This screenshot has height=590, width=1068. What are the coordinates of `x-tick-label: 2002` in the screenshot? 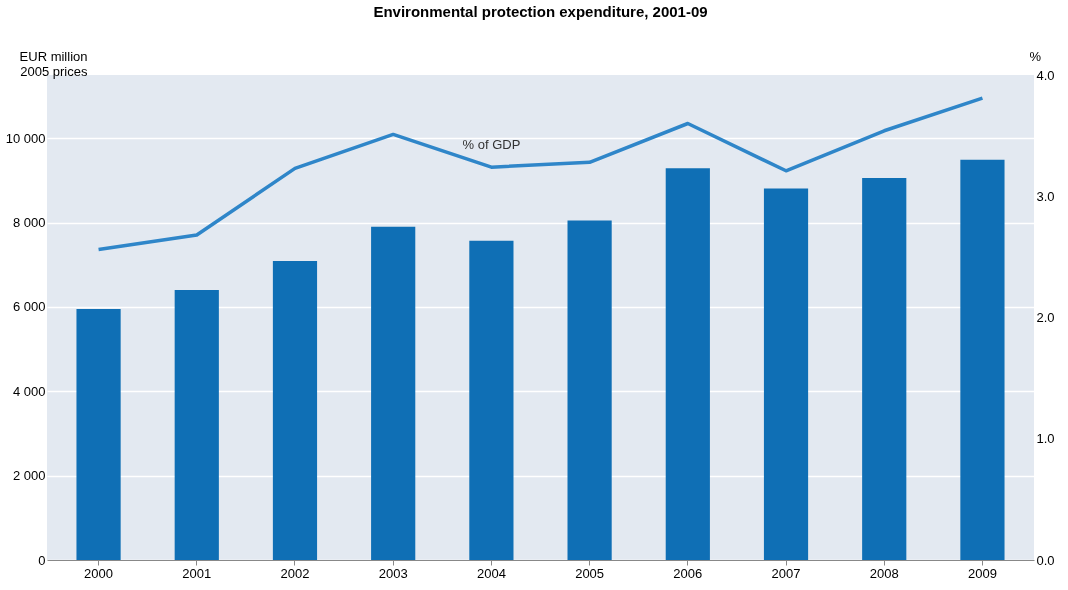 It's located at (295, 573).